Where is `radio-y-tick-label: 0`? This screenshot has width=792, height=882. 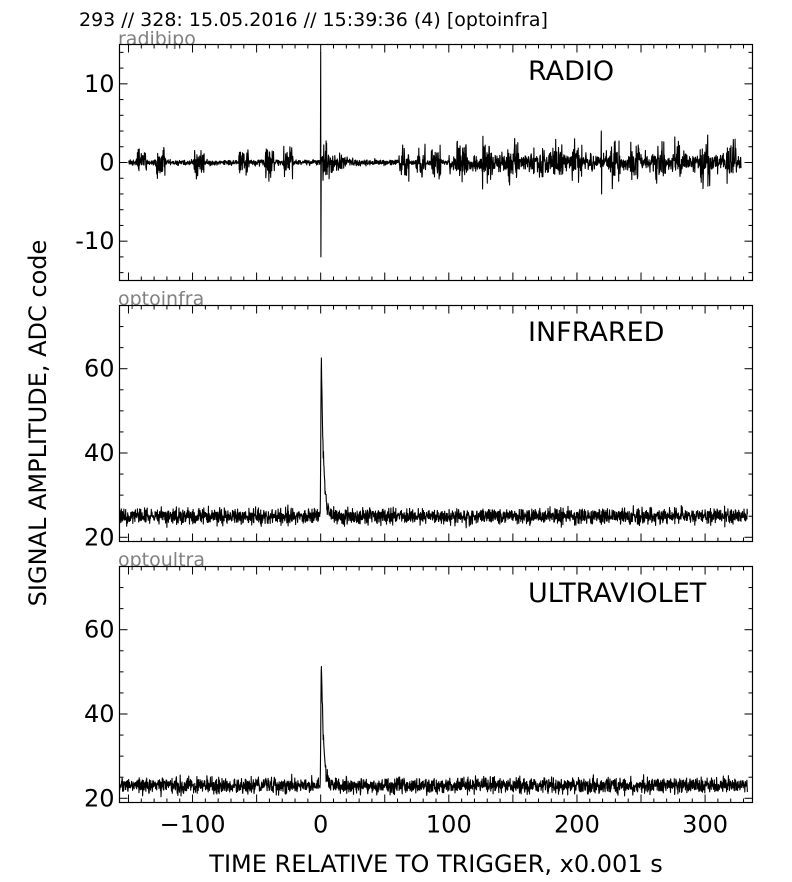
radio-y-tick-label: 0 is located at coordinates (106, 163).